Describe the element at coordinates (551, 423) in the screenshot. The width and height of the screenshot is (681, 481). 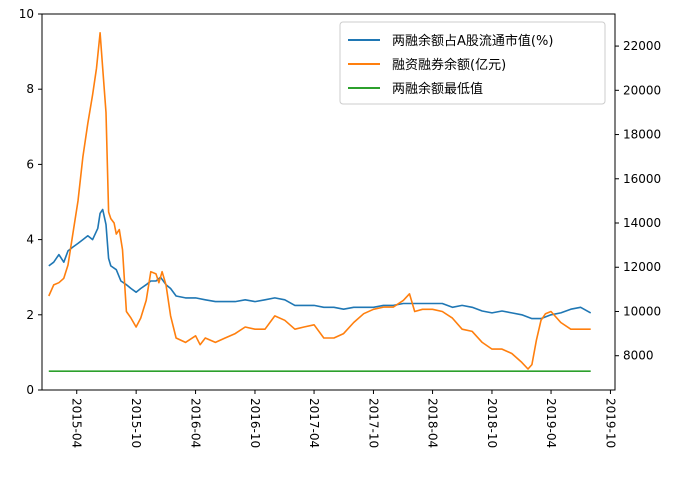
I see `x-tick-label: 2019-04` at that location.